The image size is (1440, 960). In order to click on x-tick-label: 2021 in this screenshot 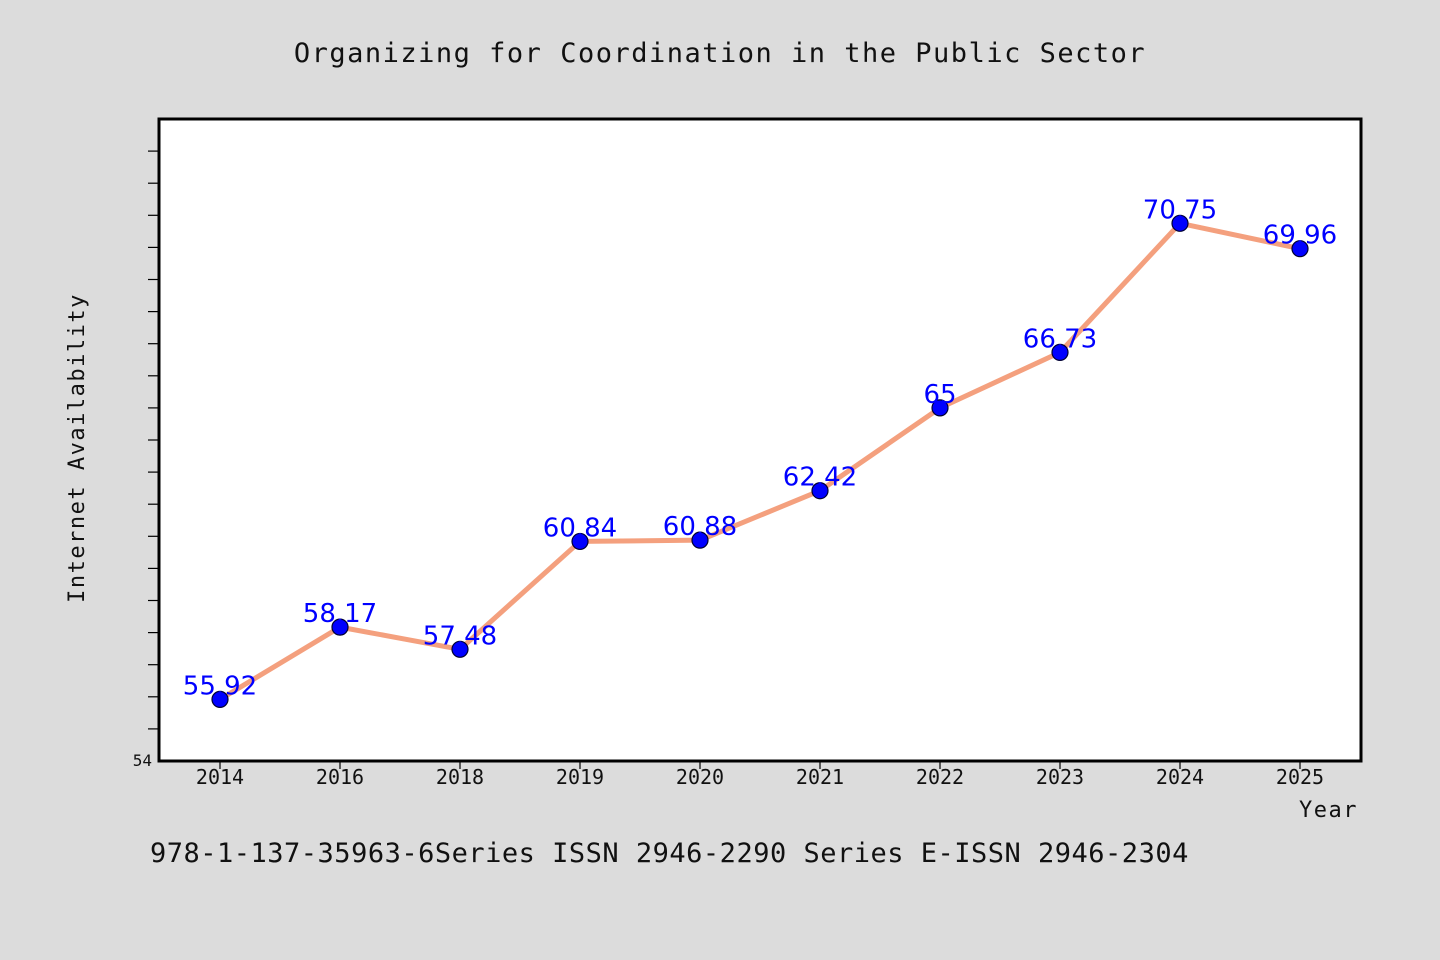, I will do `click(820, 777)`.